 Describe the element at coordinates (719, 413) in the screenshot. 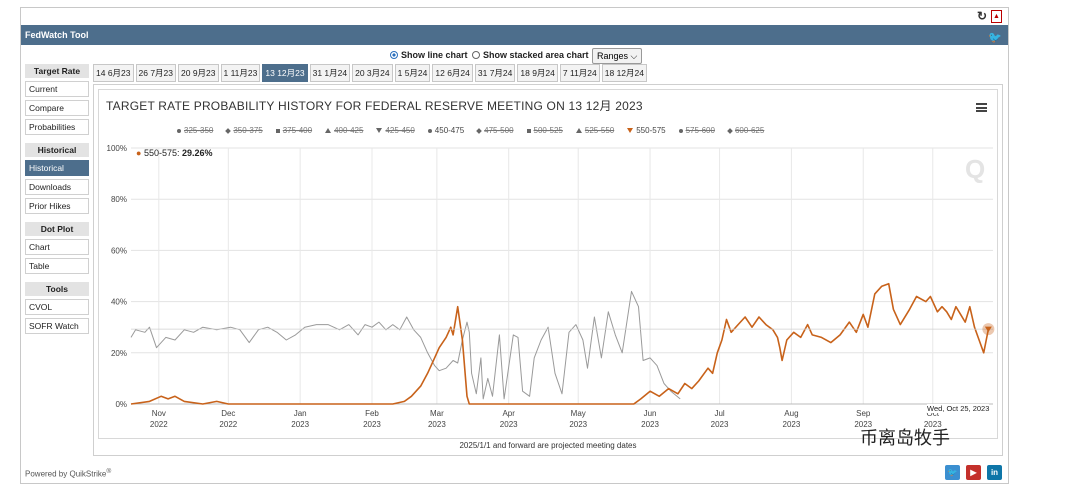

I see `x-tick-label: Jul` at that location.